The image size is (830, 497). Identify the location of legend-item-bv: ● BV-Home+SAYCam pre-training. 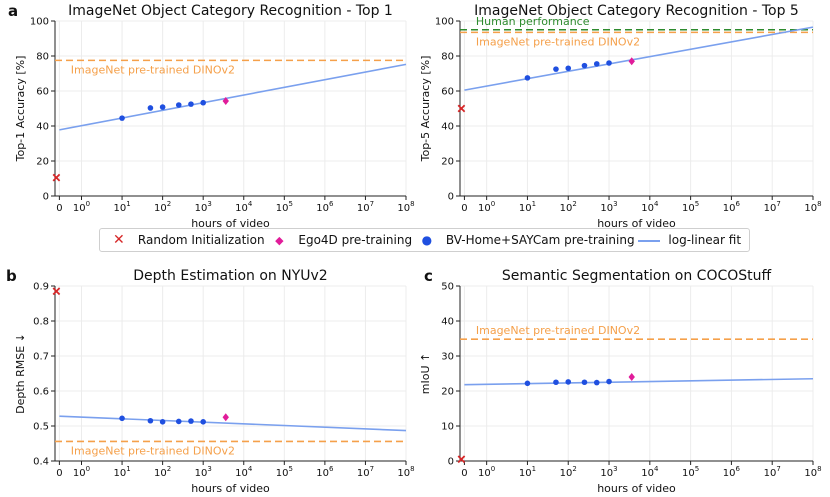
(525, 240).